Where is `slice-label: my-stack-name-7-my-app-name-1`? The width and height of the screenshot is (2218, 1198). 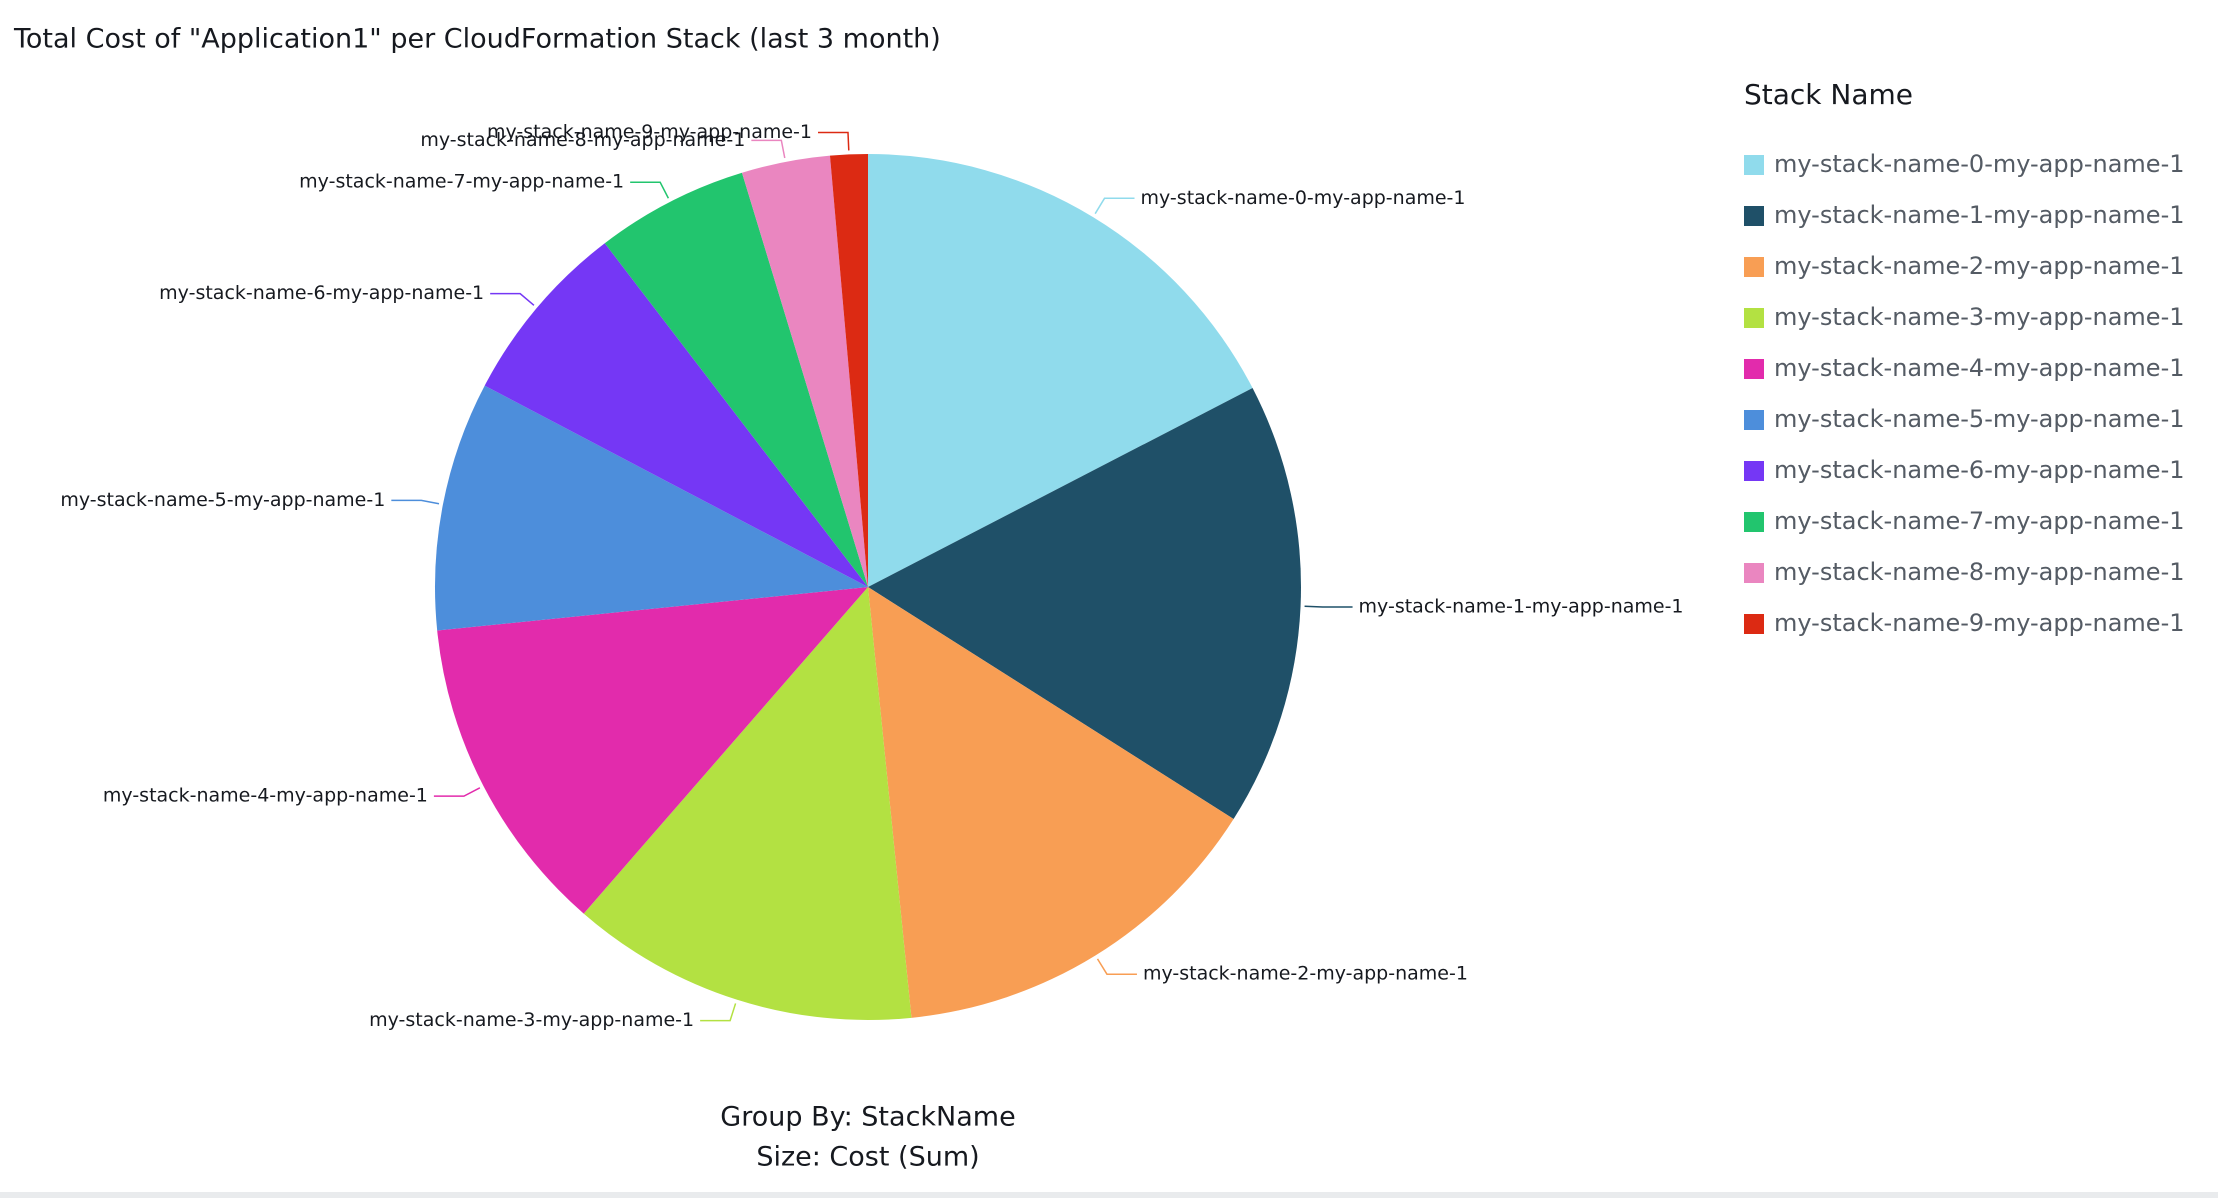 slice-label: my-stack-name-7-my-app-name-1 is located at coordinates (461, 182).